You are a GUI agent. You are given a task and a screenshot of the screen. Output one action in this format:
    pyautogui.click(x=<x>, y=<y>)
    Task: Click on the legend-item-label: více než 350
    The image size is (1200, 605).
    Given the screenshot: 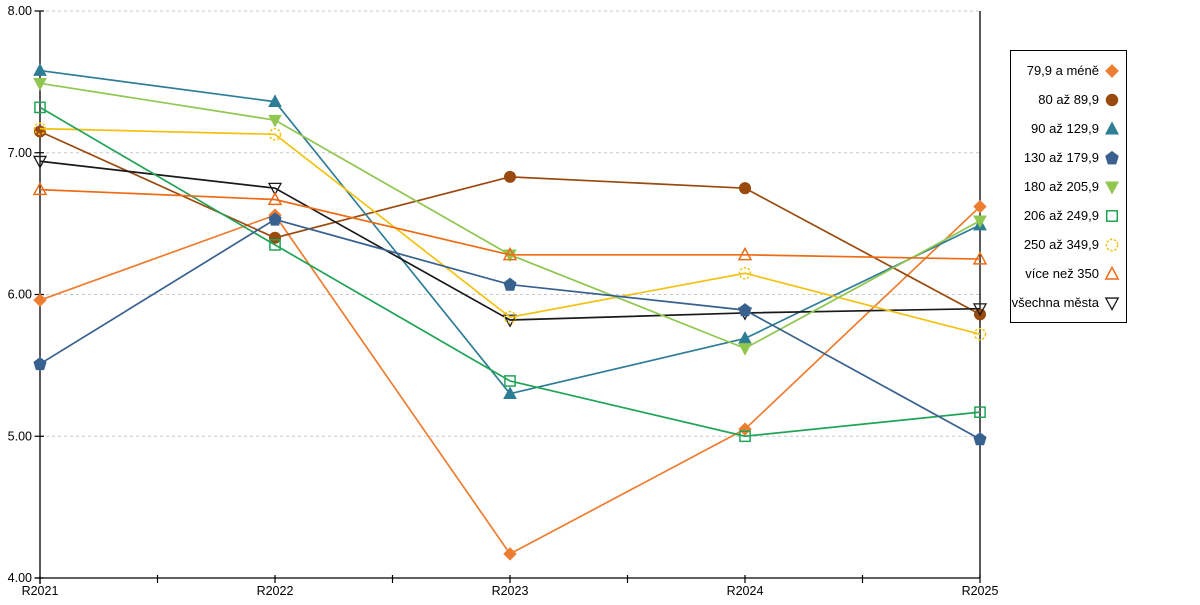 What is the action you would take?
    pyautogui.click(x=1062, y=273)
    